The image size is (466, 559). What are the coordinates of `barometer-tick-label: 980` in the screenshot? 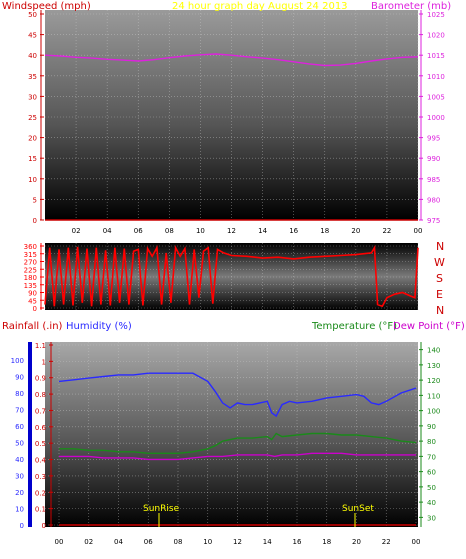 It's located at (433, 200).